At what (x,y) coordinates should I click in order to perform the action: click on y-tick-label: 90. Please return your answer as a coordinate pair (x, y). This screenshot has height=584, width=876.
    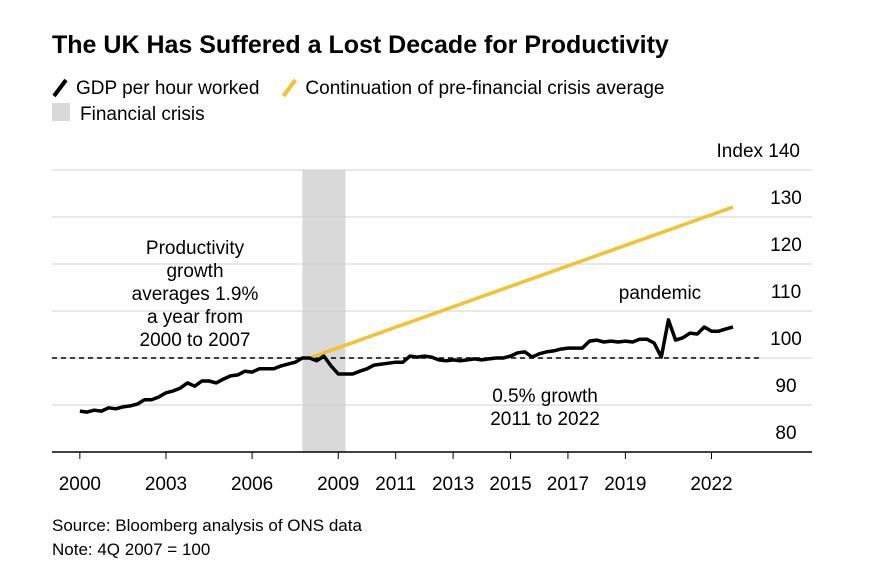
    Looking at the image, I should click on (785, 386).